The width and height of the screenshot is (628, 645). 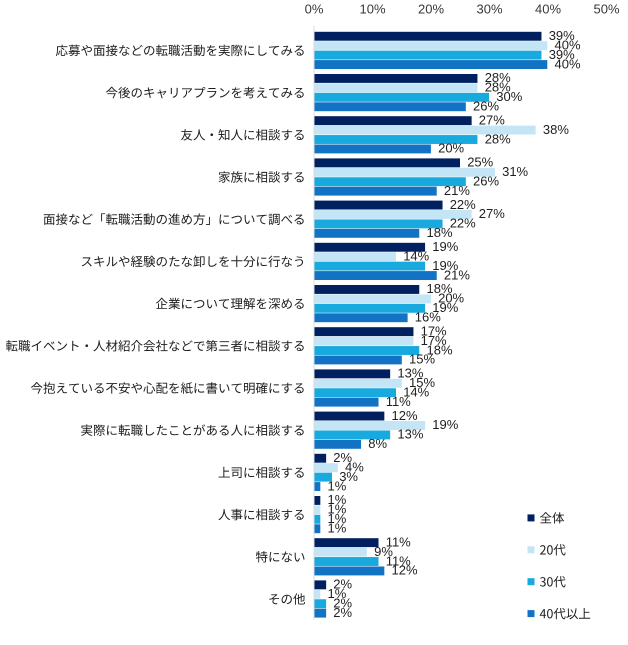 What do you see at coordinates (515, 171) in the screenshot?
I see `svg-text: 31%` at bounding box center [515, 171].